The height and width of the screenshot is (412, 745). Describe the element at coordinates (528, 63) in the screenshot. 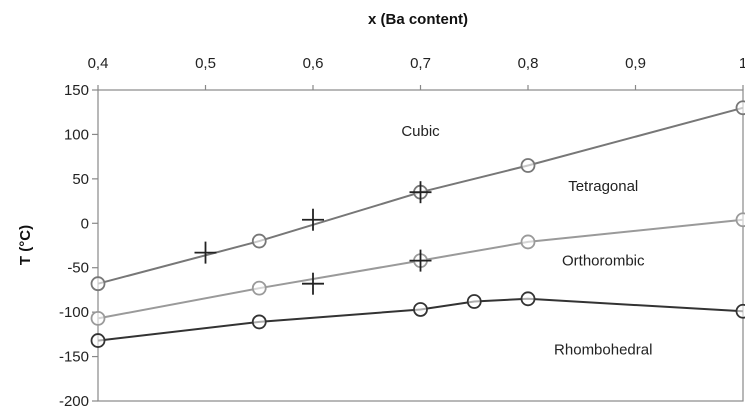

I see `x-tick-label: 0,8` at that location.